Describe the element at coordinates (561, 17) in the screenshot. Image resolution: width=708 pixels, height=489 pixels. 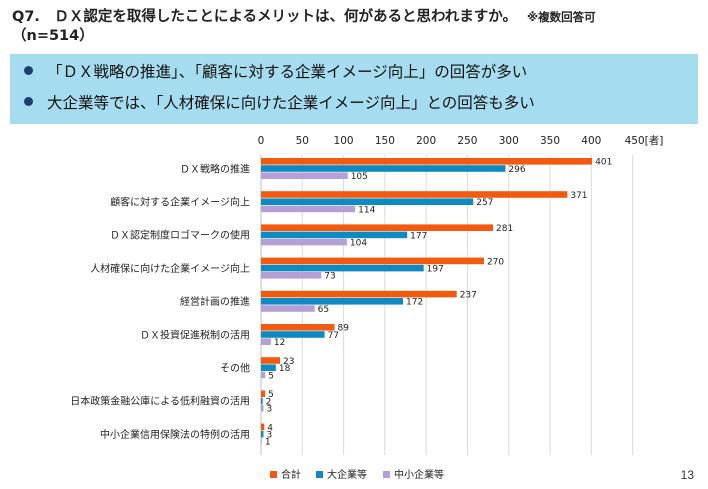
I see `multiple-answer-note: ※複数回答可` at that location.